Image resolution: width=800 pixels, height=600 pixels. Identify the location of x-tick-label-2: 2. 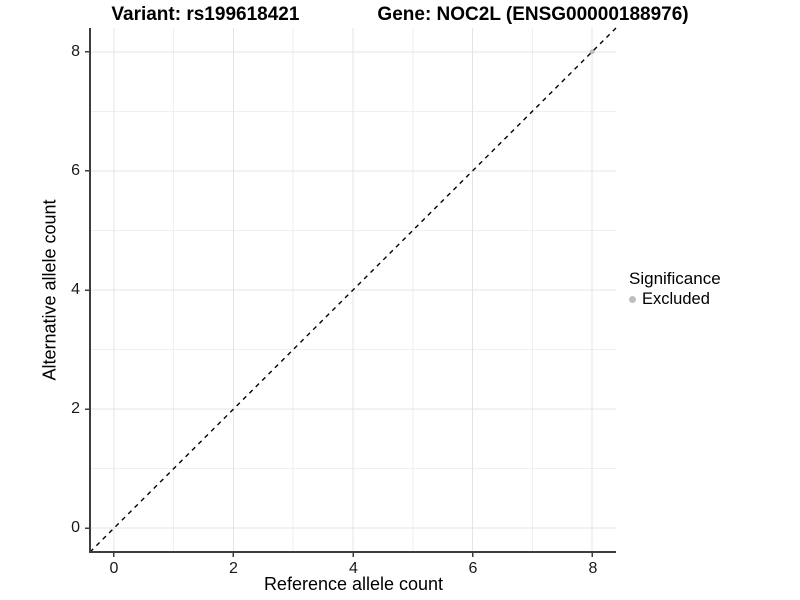
(233, 568).